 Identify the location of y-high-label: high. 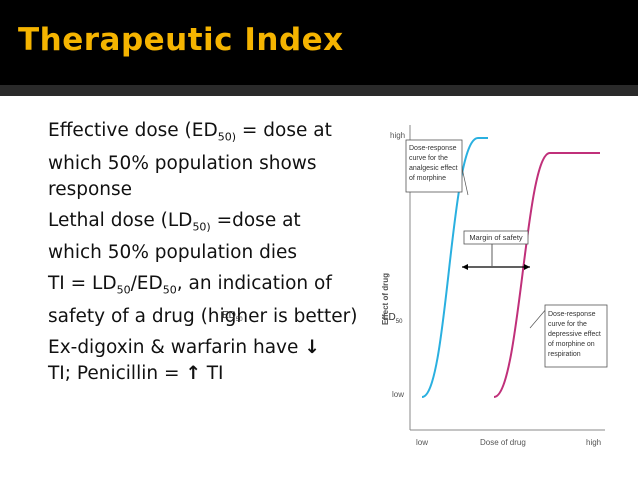
(397, 135).